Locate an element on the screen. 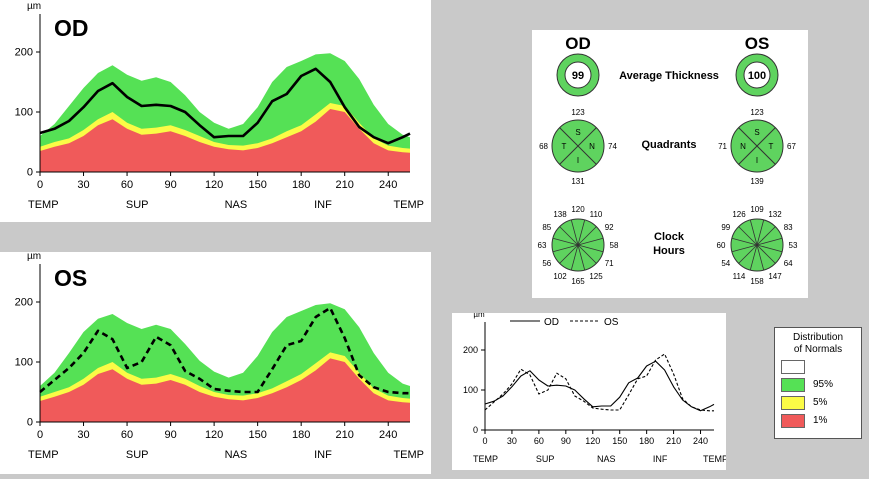 The height and width of the screenshot is (479, 869). quadrant-value-bottom: 131 is located at coordinates (578, 181).